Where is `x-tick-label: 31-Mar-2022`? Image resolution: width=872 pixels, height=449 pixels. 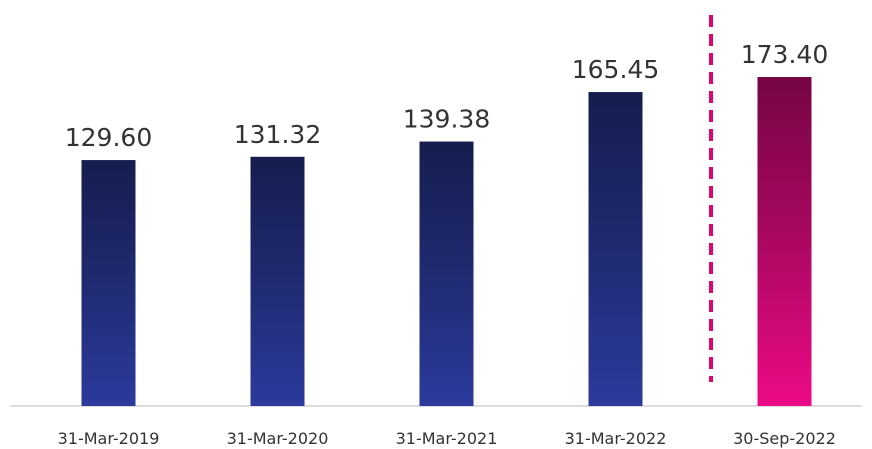 x-tick-label: 31-Mar-2022 is located at coordinates (616, 438).